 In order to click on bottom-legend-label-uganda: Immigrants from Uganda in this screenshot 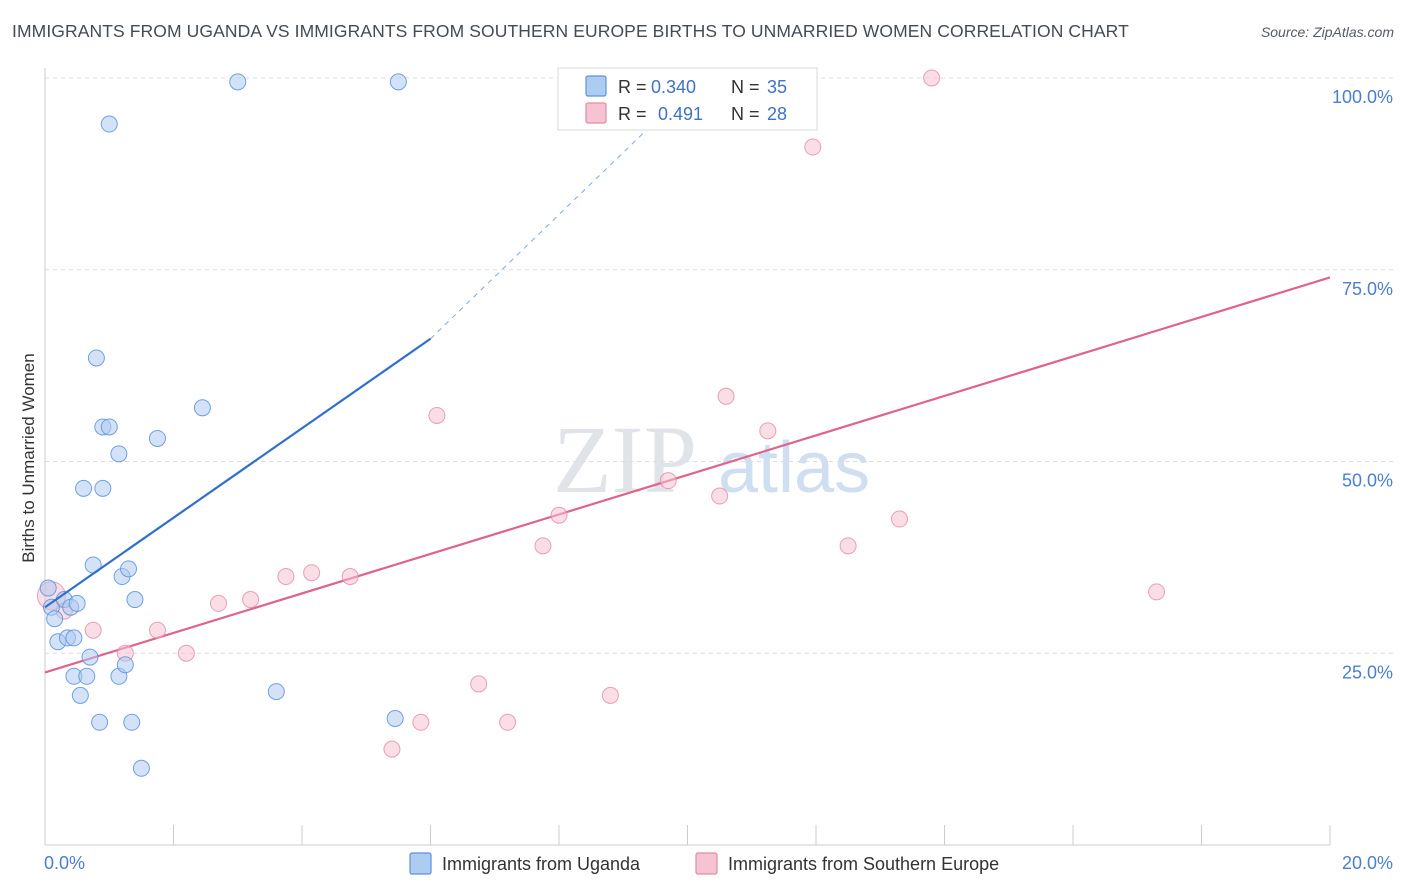, I will do `click(541, 864)`.